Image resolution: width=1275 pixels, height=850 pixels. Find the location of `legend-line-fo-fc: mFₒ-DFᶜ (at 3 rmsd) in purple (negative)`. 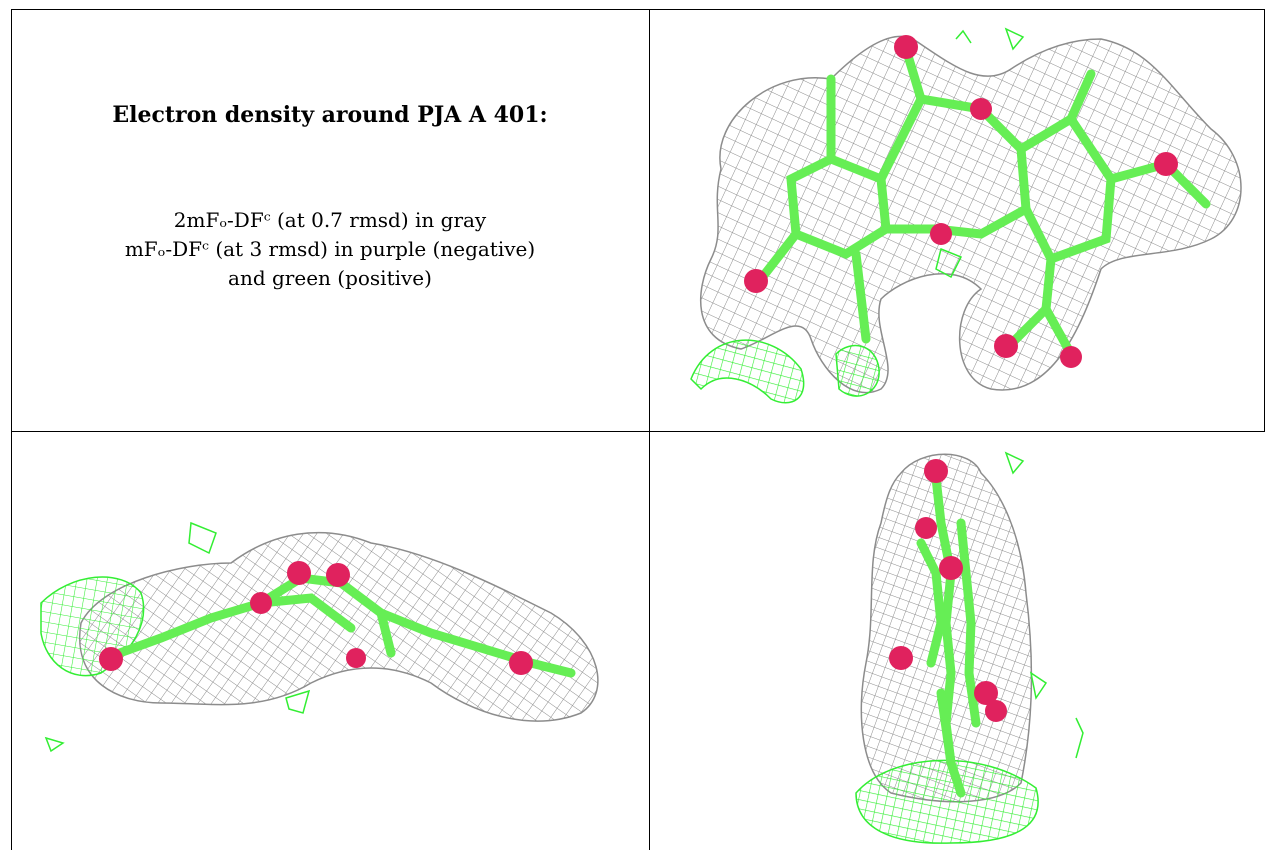

legend-line-fo-fc: mFₒ-DFᶜ (at 3 rmsd) in purple (negative) is located at coordinates (330, 249).